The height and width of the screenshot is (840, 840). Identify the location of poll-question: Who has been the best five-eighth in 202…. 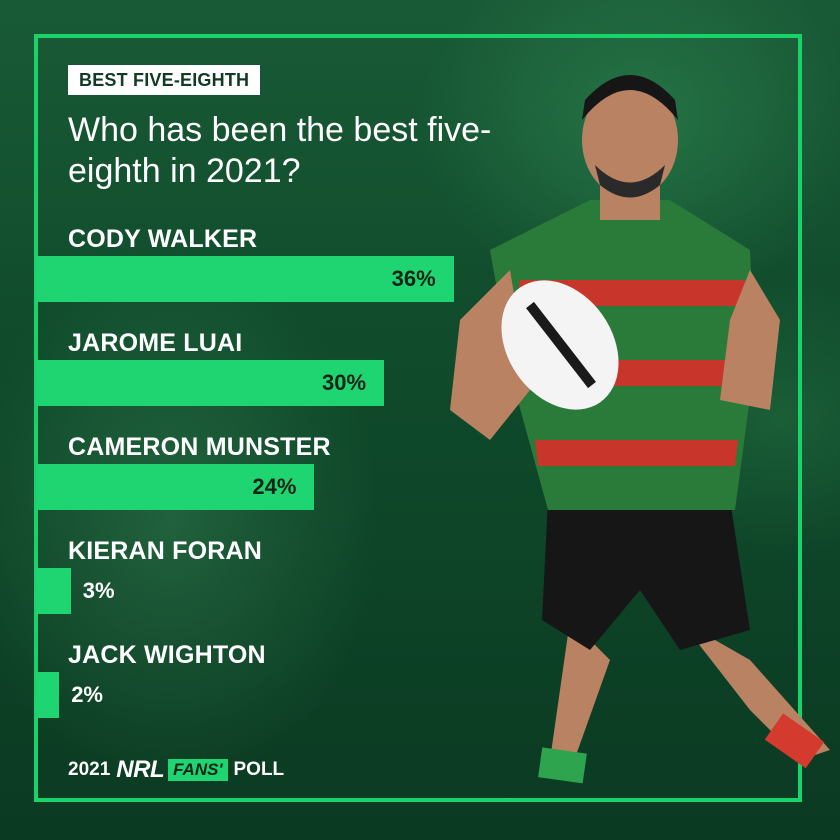
(280, 150).